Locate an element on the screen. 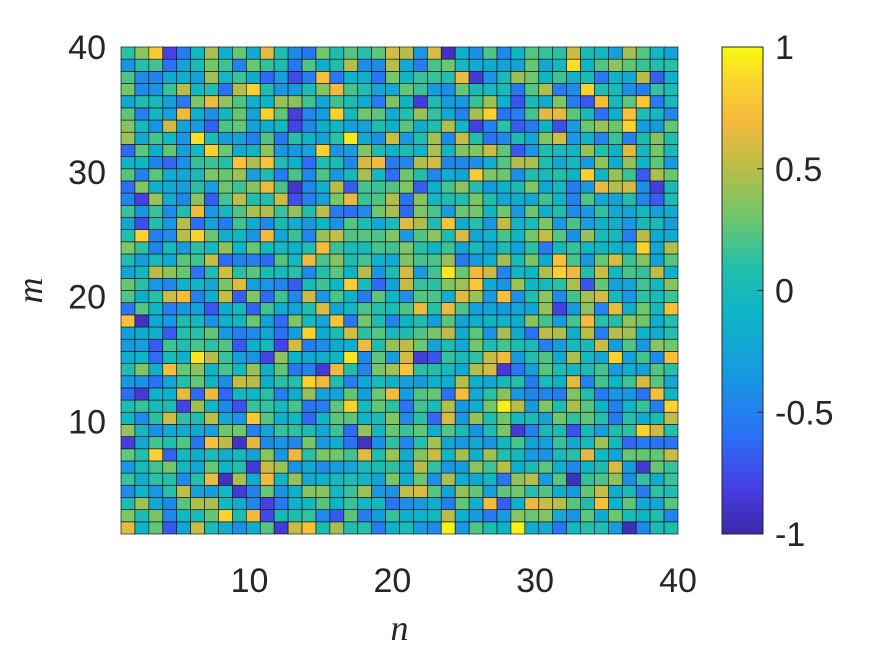  y-tick-label: 30 is located at coordinates (87, 173).